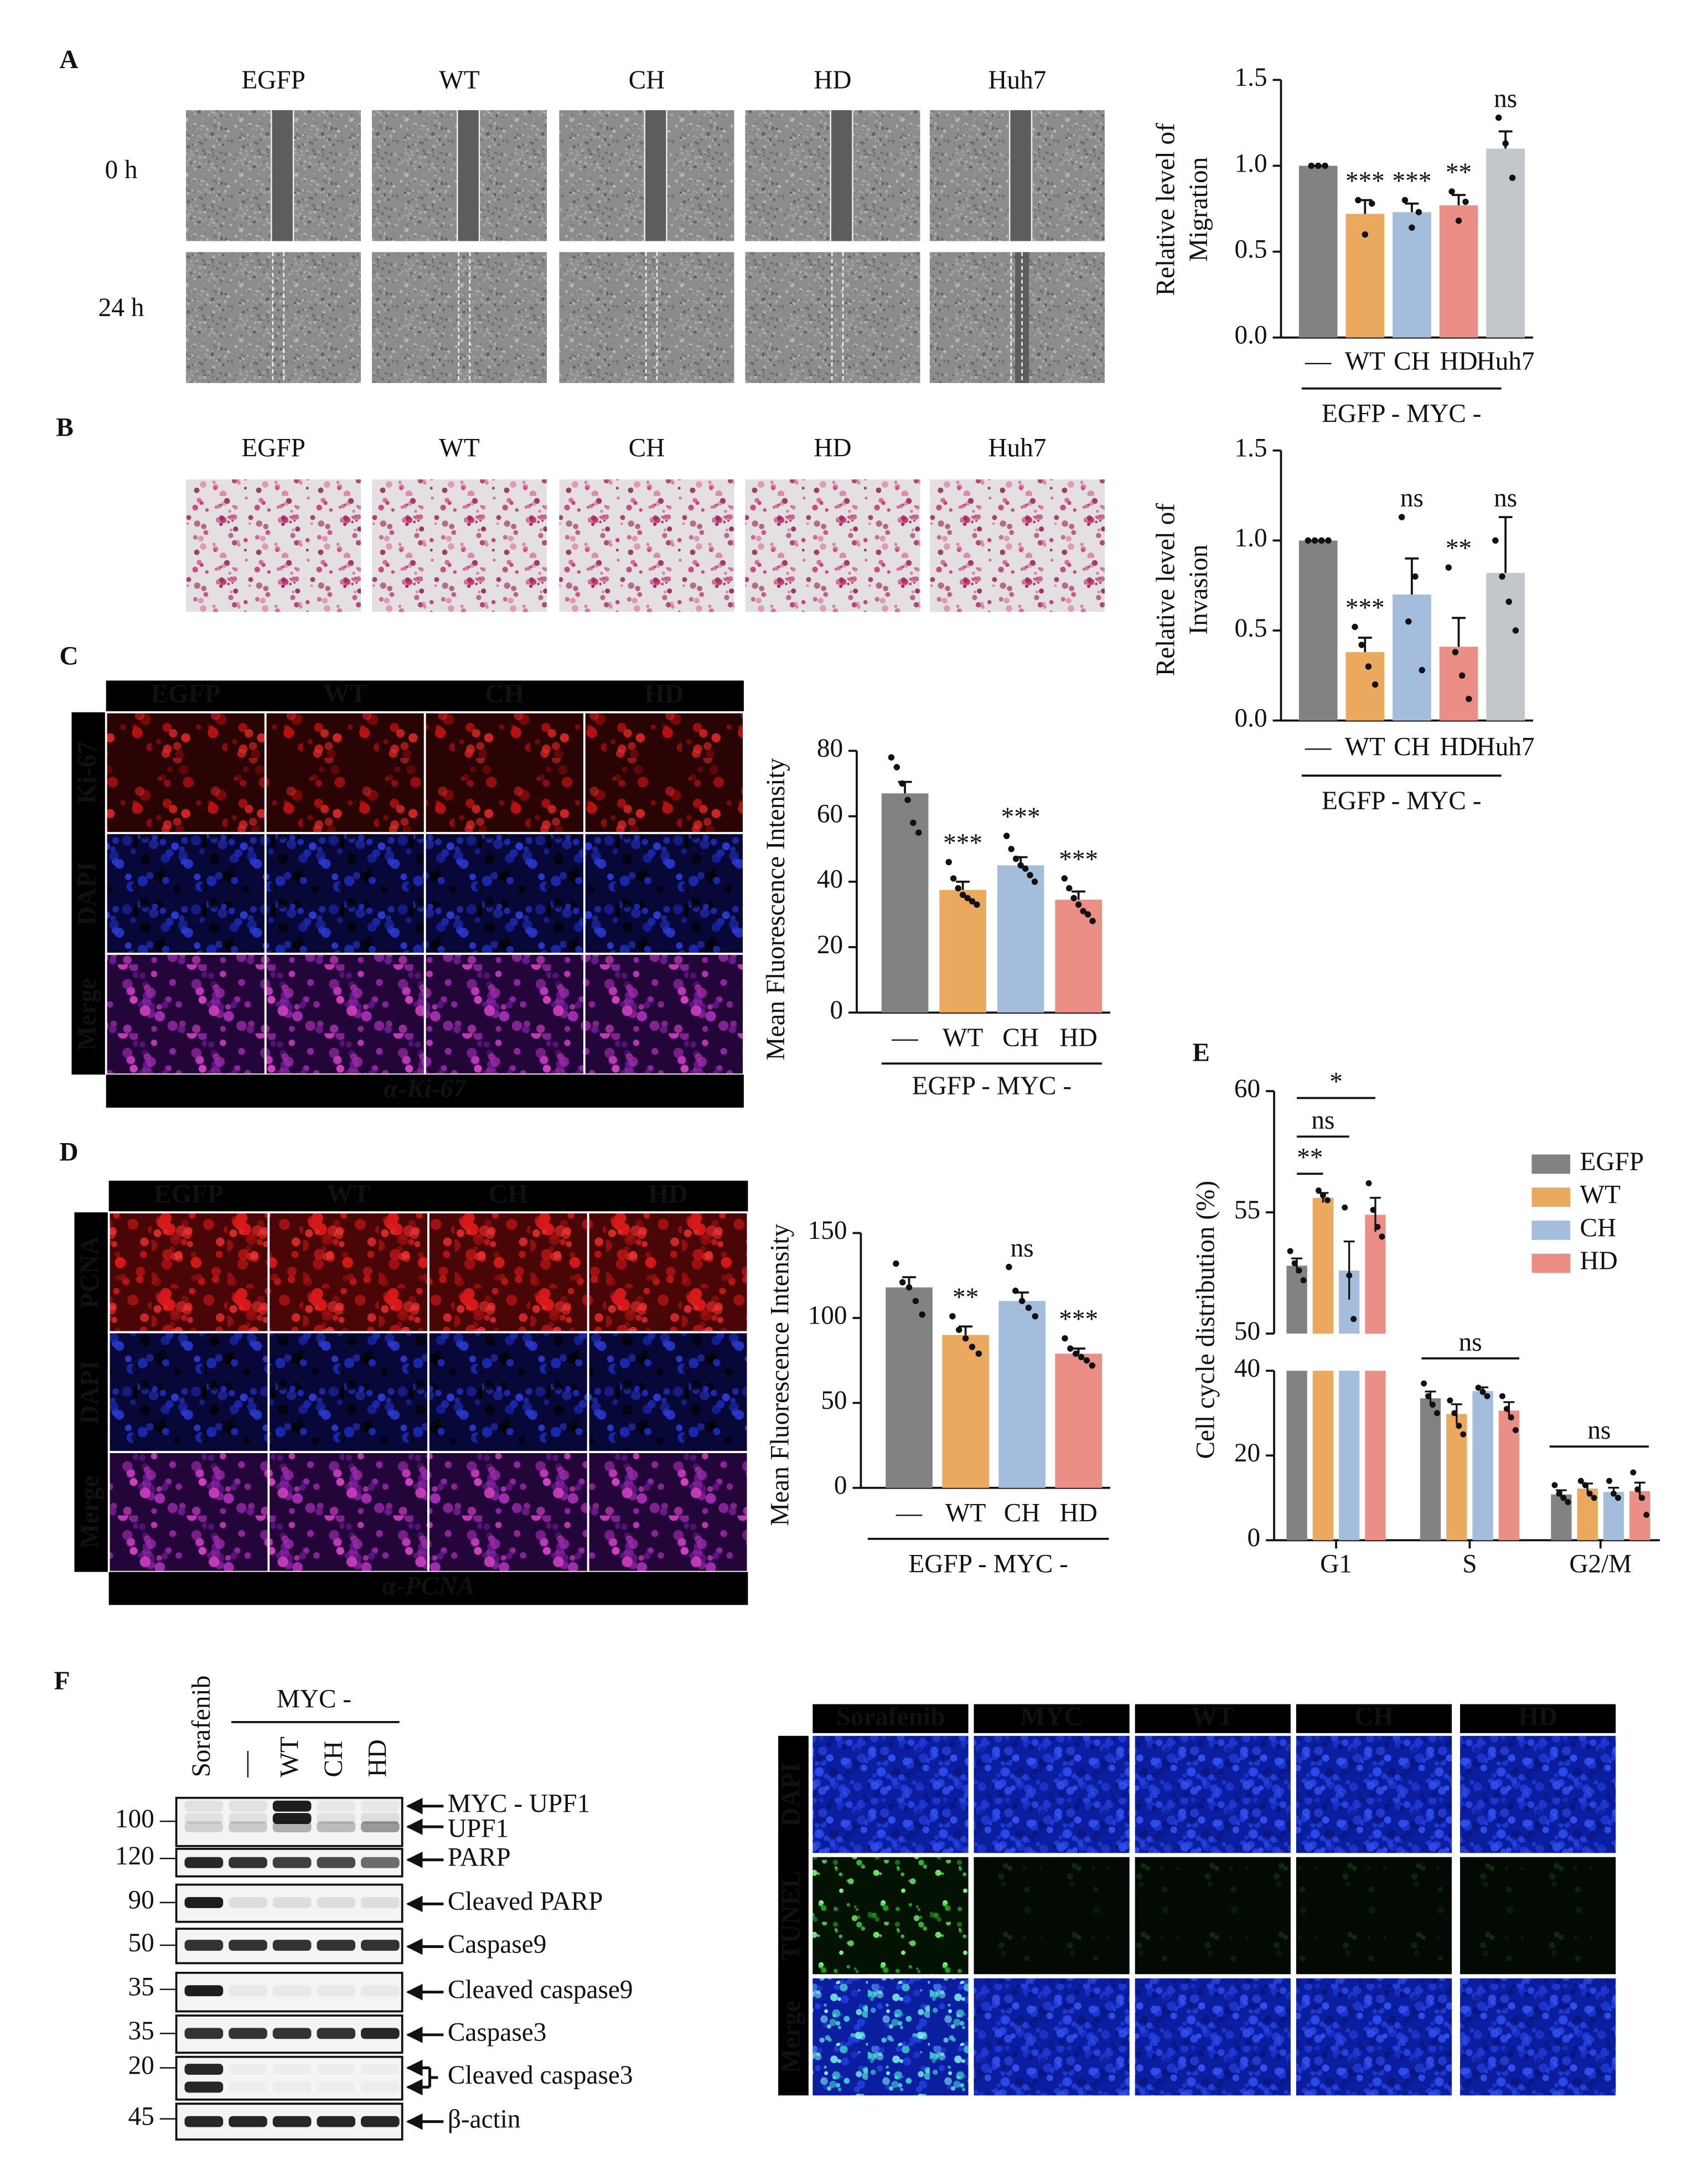 This screenshot has width=1708, height=2165. What do you see at coordinates (62, 1681) in the screenshot?
I see `panel-label: F` at bounding box center [62, 1681].